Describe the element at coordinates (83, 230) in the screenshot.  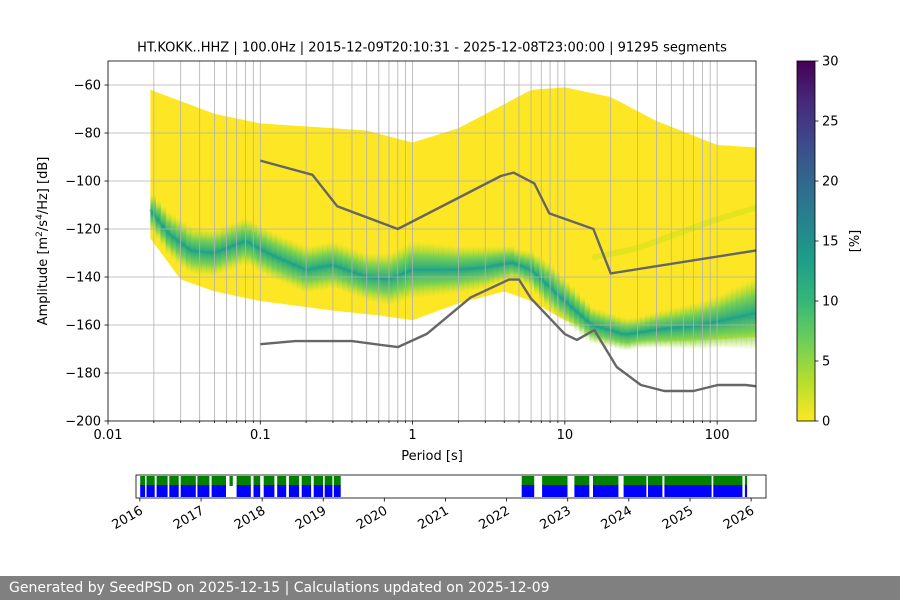
I see `y-tick-label: −120` at that location.